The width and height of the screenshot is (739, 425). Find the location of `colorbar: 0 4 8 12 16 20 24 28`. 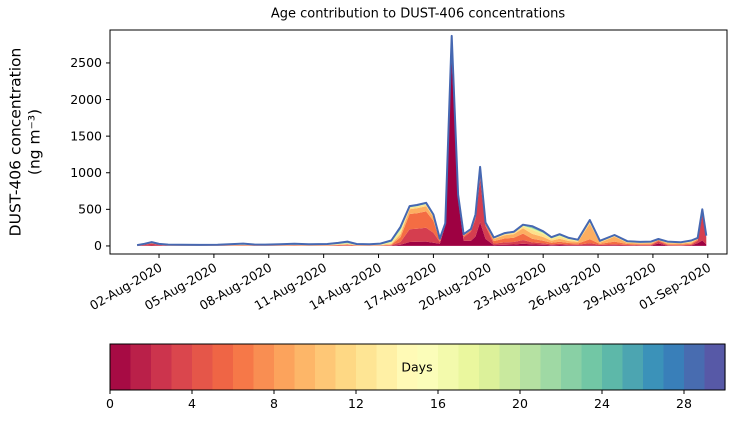

colorbar: 0 4 8 12 16 20 24 28 is located at coordinates (416, 377).